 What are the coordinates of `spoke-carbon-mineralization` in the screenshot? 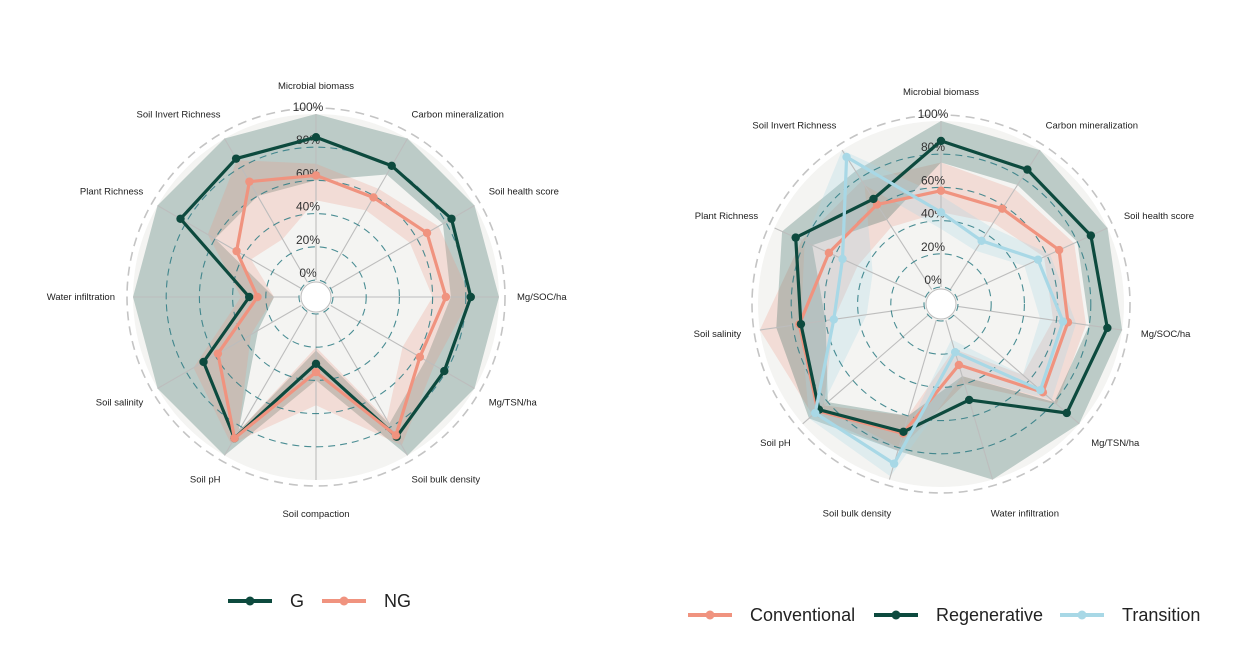 It's located at (995, 219).